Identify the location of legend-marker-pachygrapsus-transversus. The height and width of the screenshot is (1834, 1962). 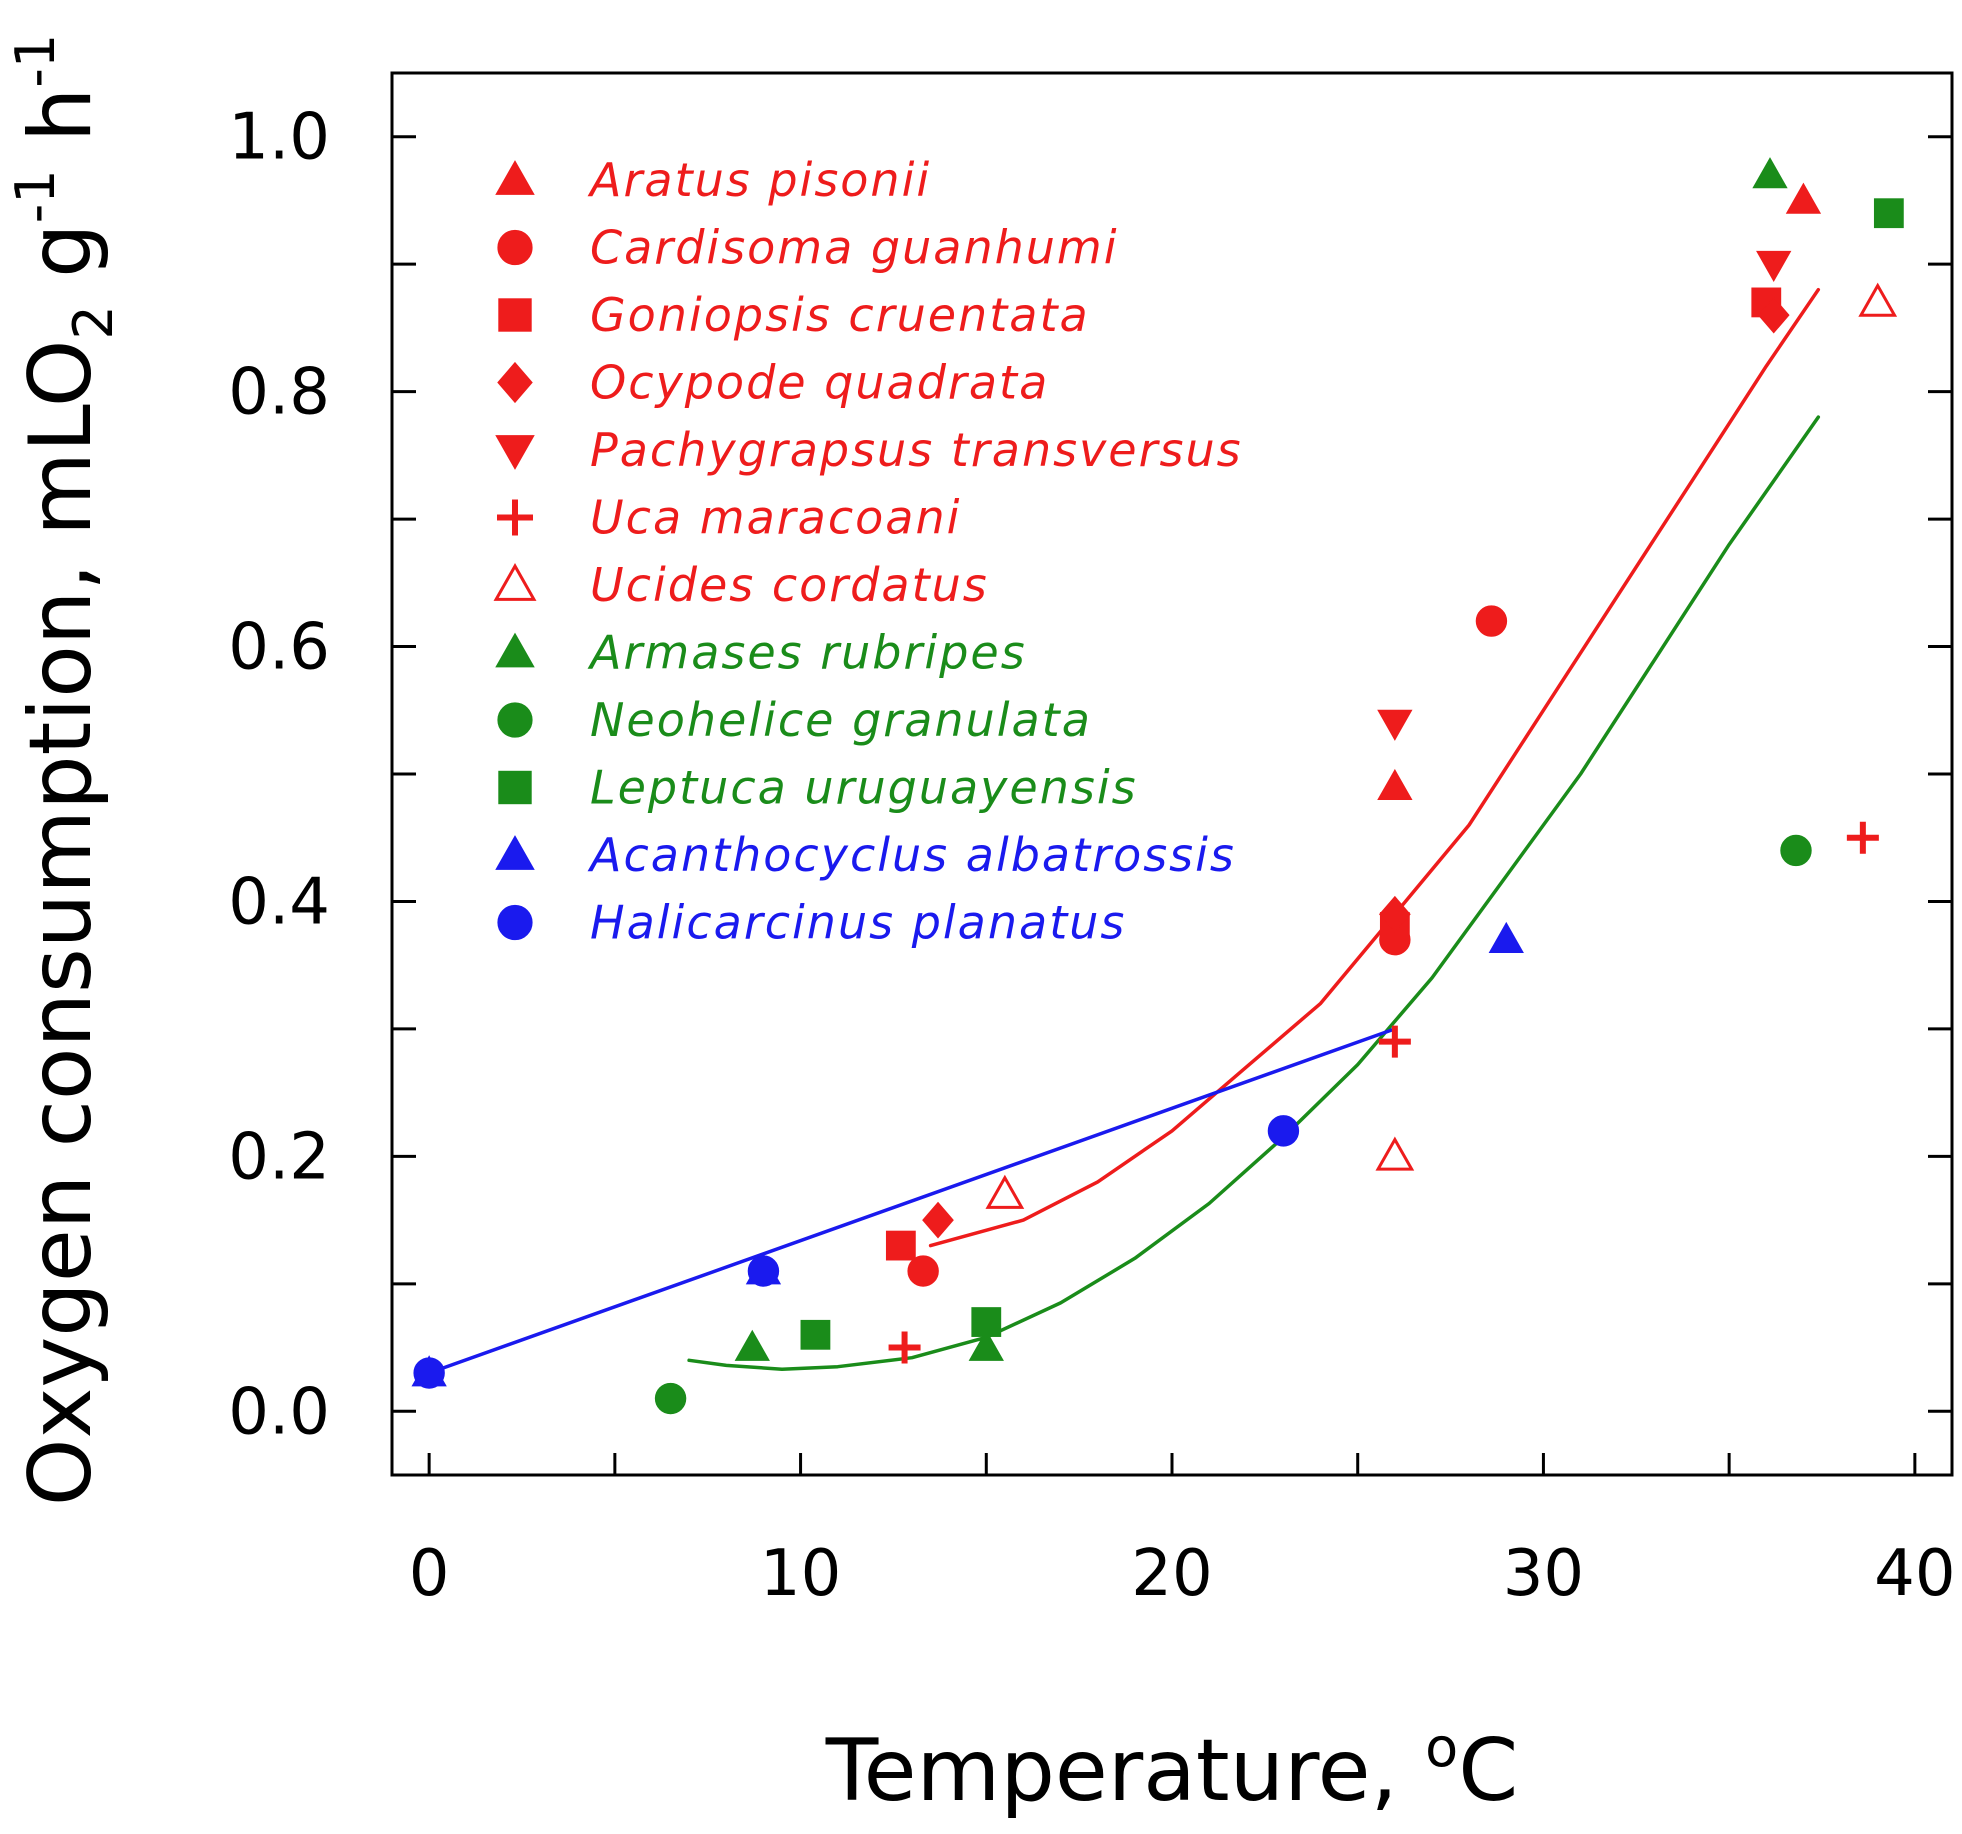
(515, 452).